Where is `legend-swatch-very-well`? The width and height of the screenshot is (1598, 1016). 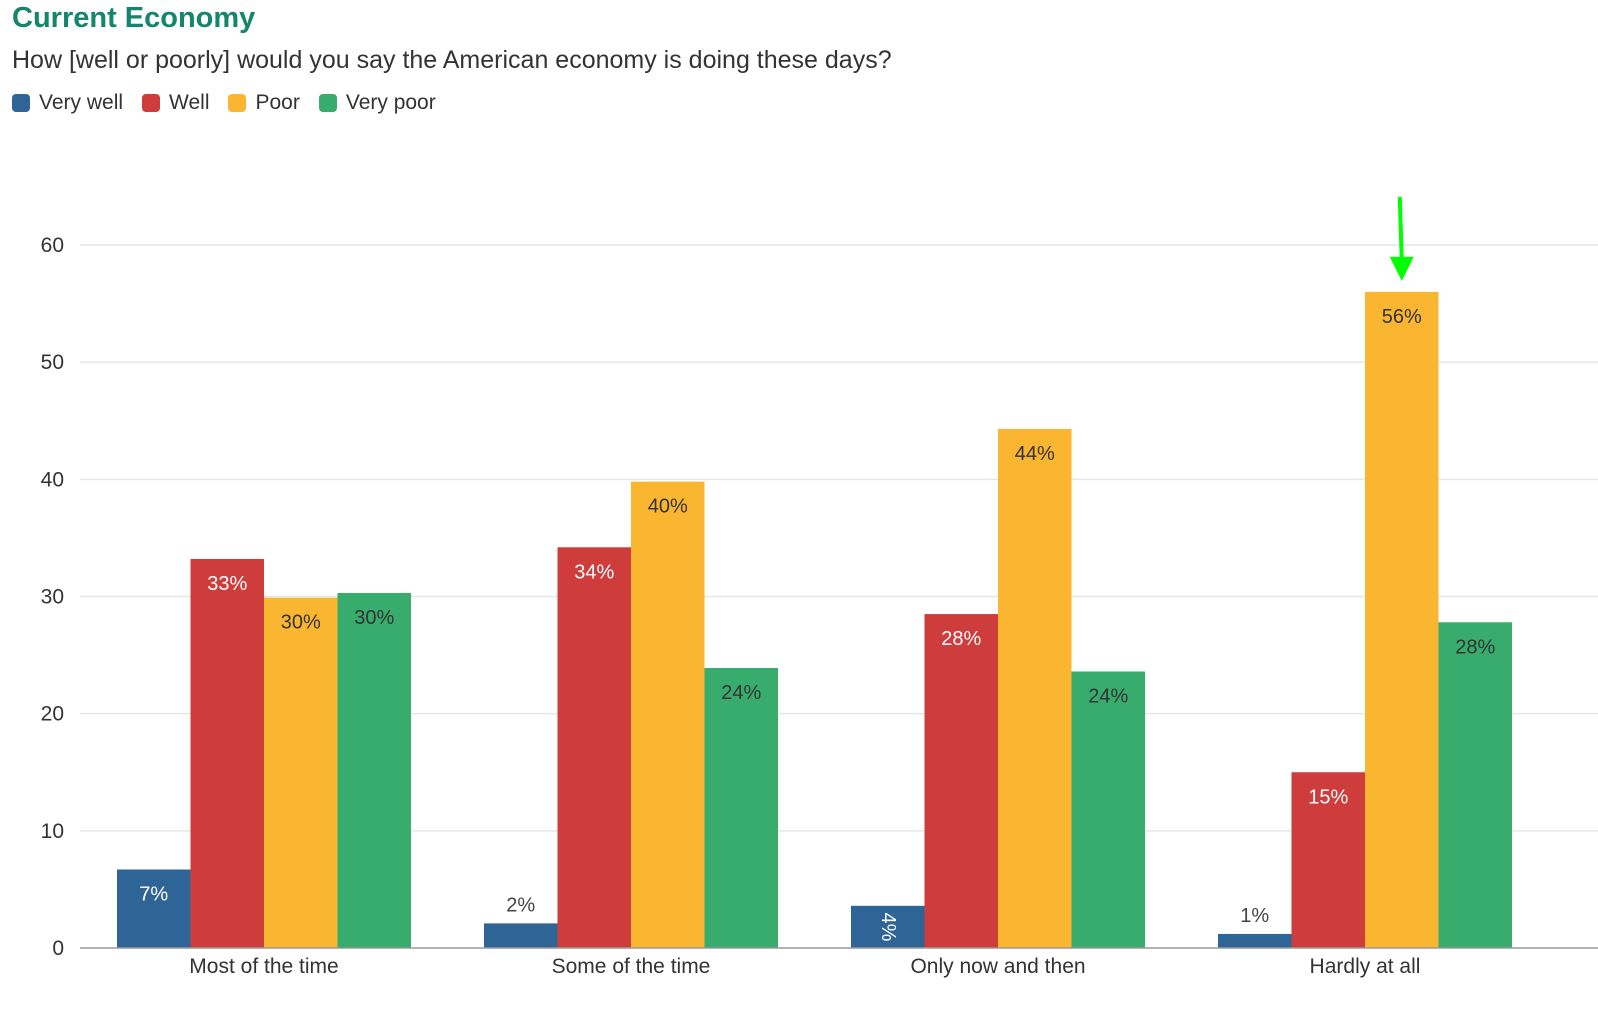
legend-swatch-very-well is located at coordinates (21, 103).